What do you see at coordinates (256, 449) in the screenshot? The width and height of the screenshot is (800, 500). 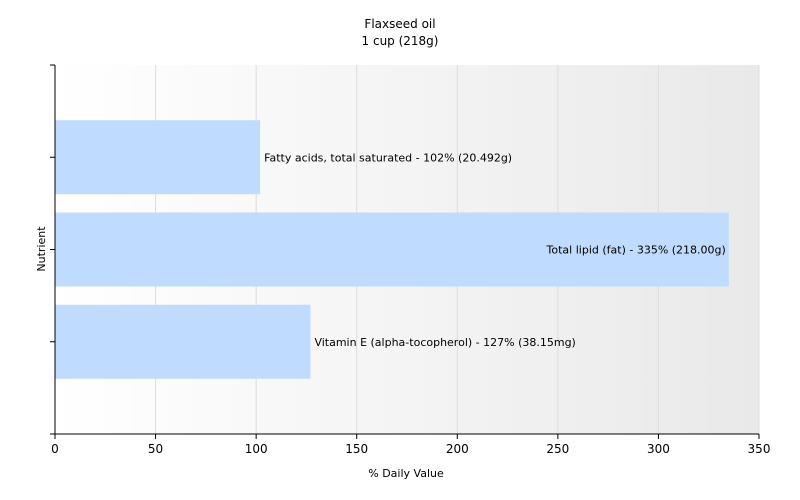 I see `x-tick-label: 100` at bounding box center [256, 449].